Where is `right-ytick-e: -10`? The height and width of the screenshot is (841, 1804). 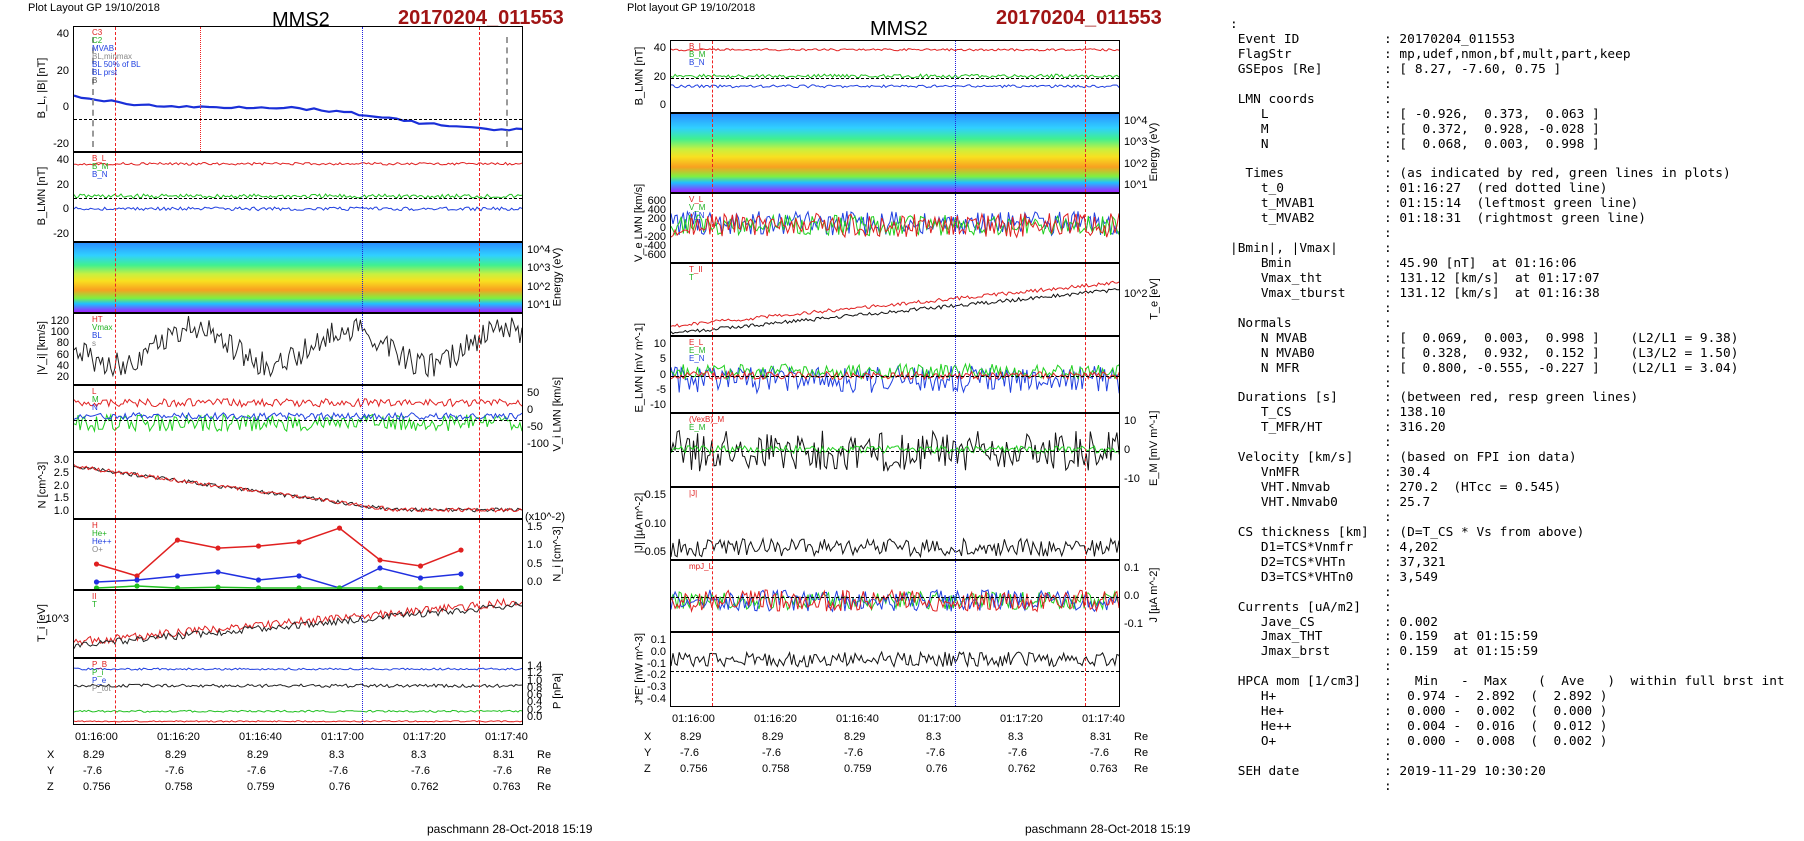 right-ytick-e: -10 is located at coordinates (658, 405).